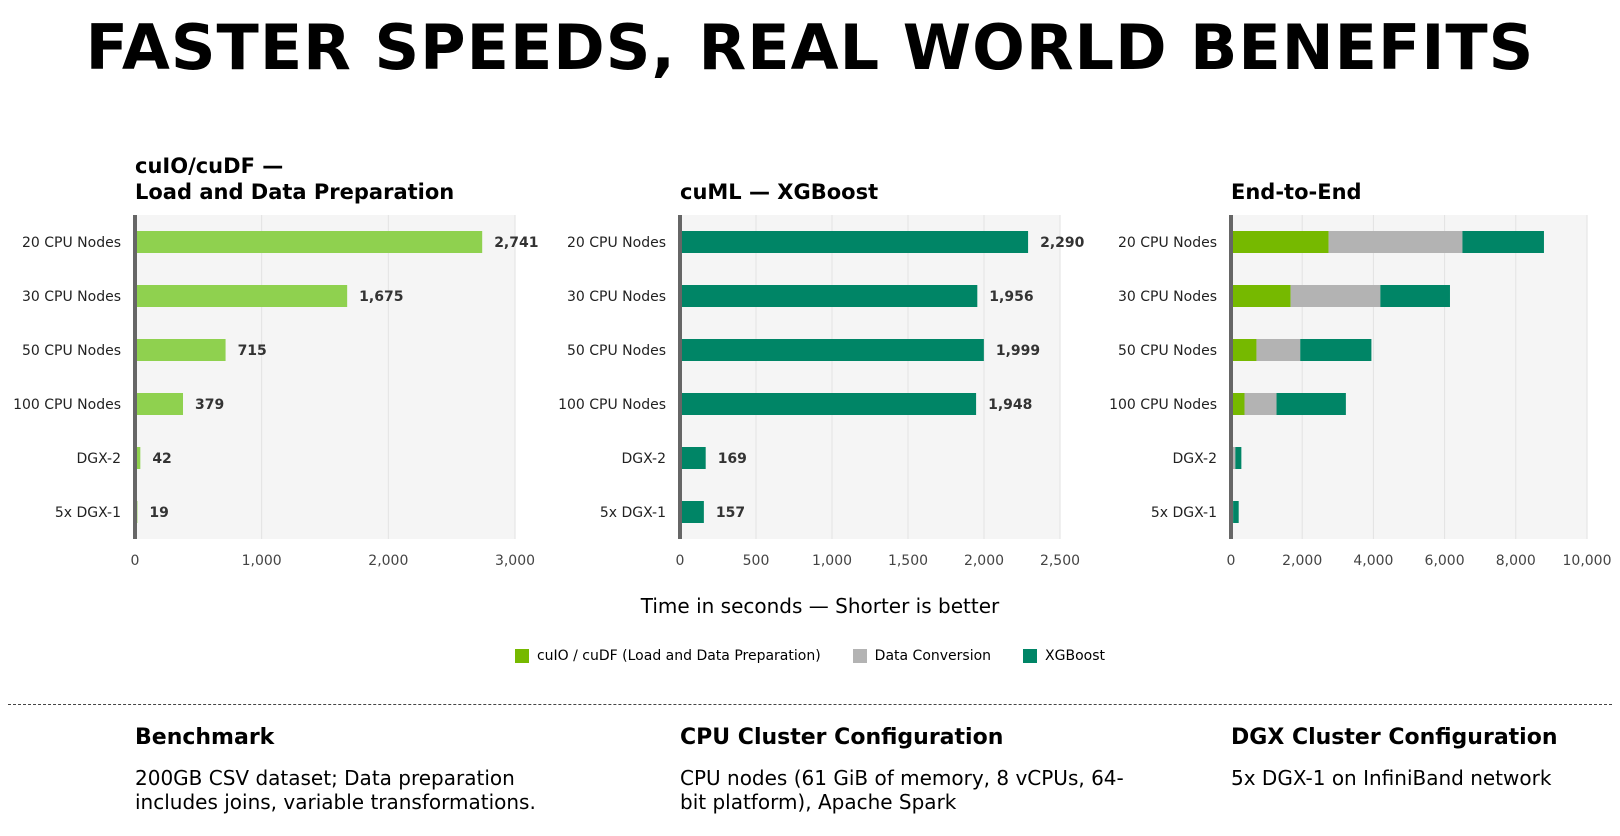 Image resolution: width=1620 pixels, height=836 pixels. Describe the element at coordinates (1373, 561) in the screenshot. I see `x-tick-label: 4,000` at that location.